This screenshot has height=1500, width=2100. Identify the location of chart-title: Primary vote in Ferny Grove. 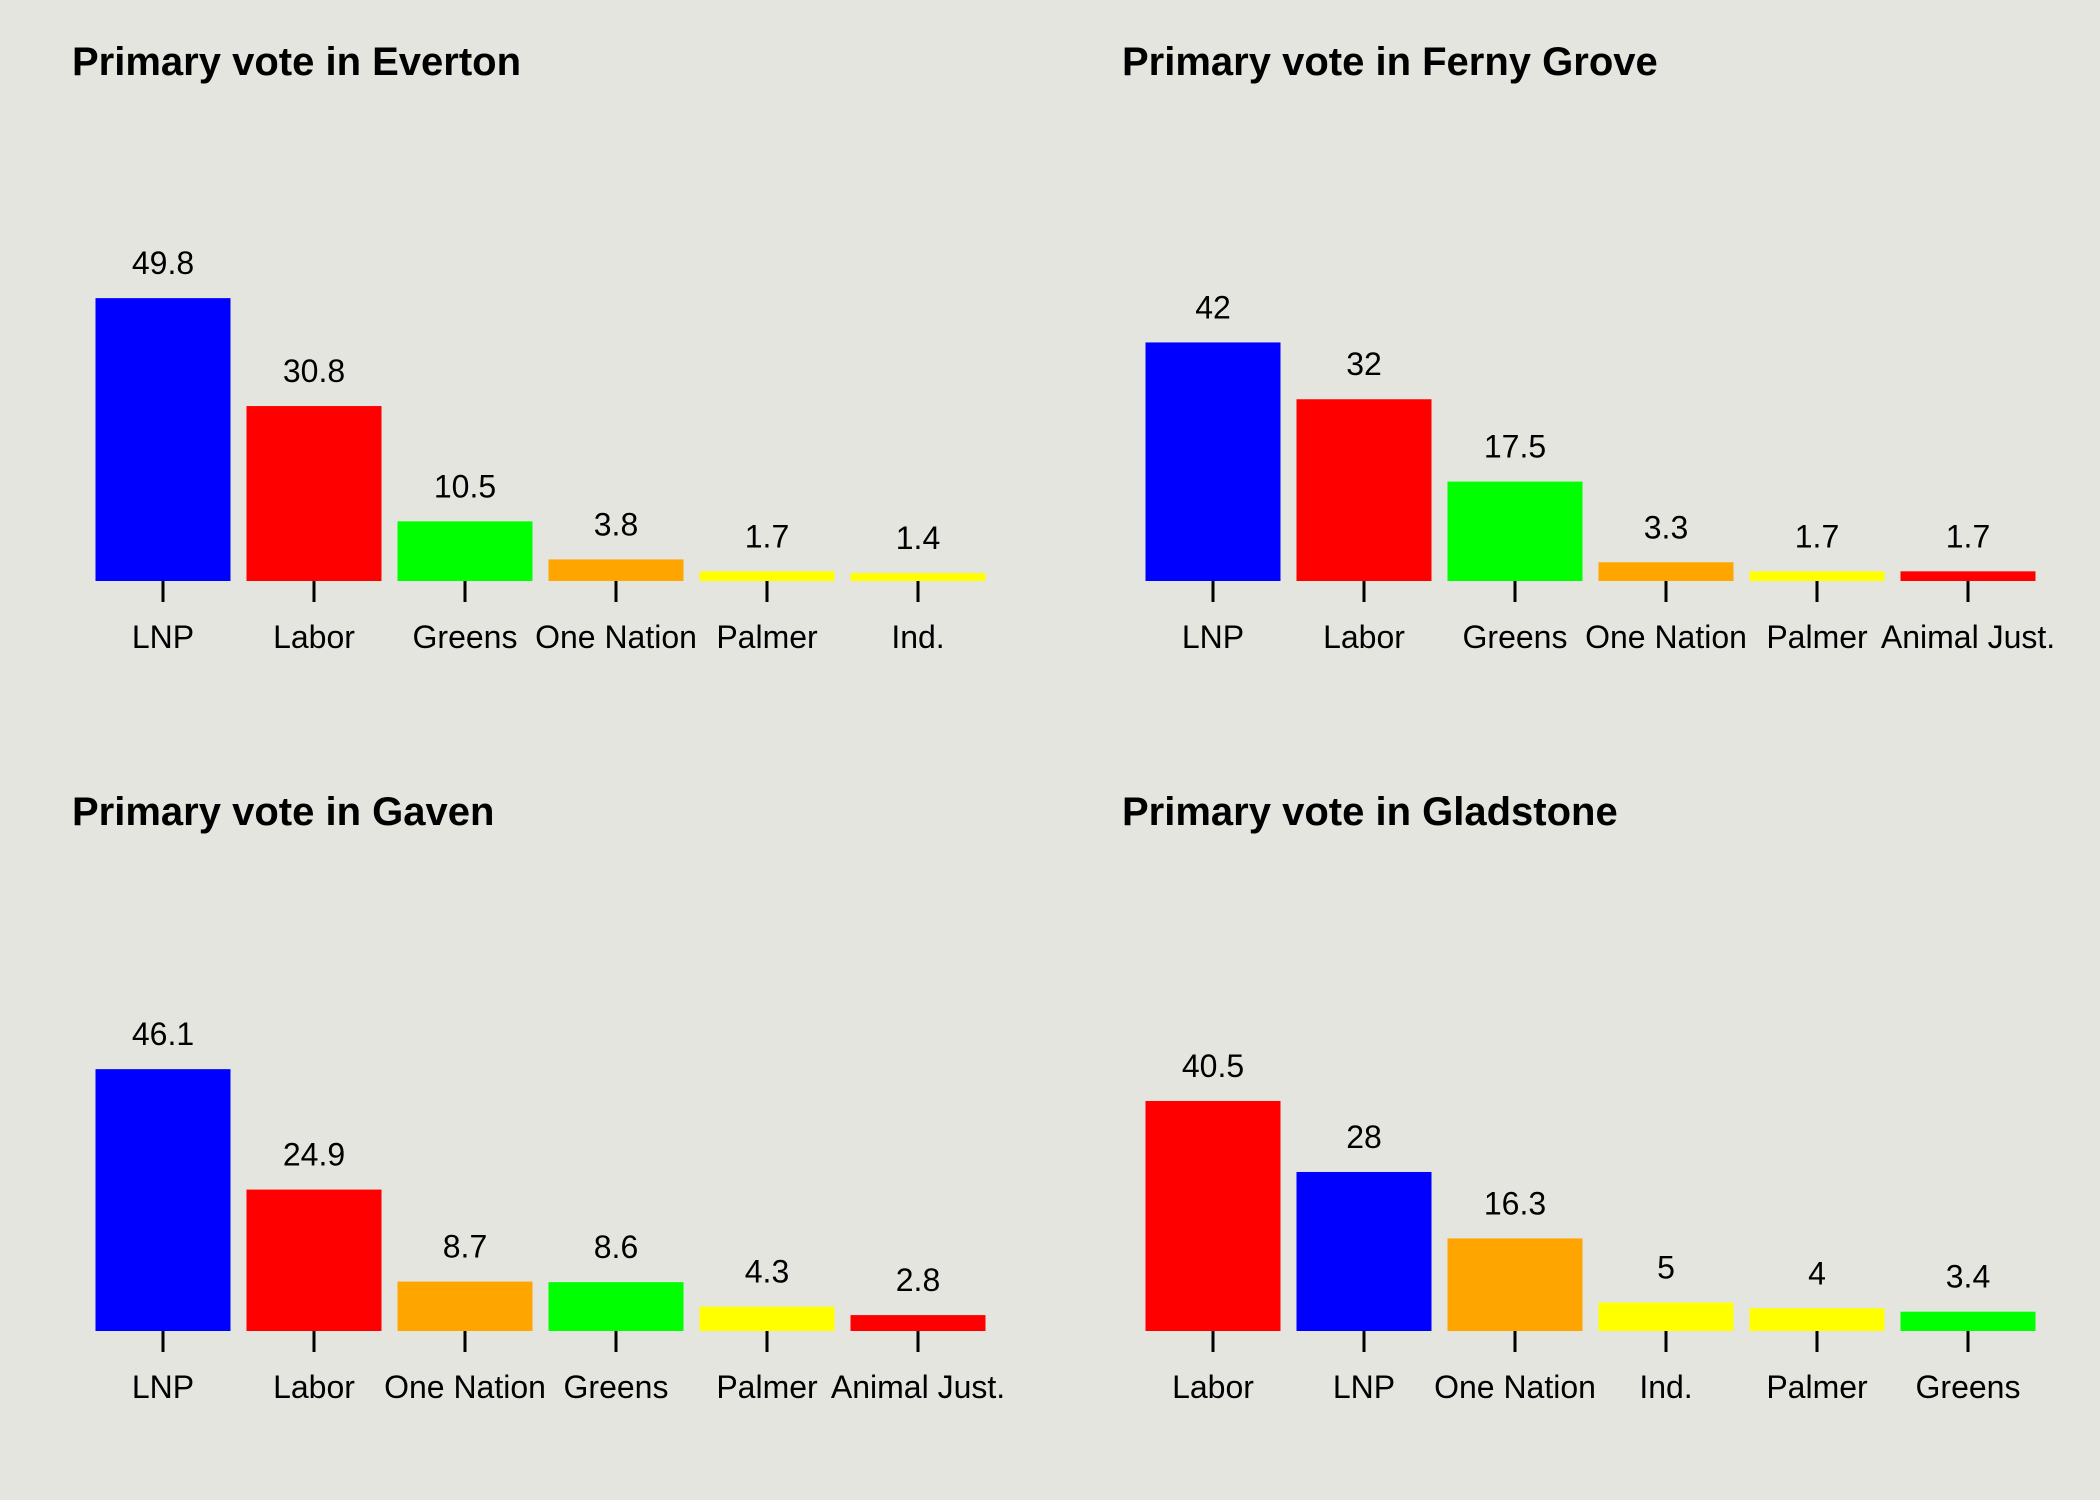
(1390, 62).